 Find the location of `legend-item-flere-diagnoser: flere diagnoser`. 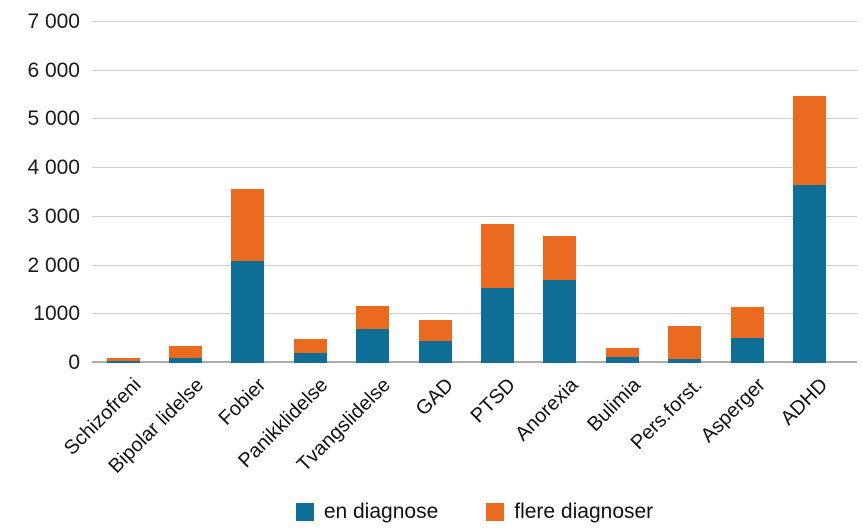

legend-item-flere-diagnoser: flere diagnoser is located at coordinates (569, 512).